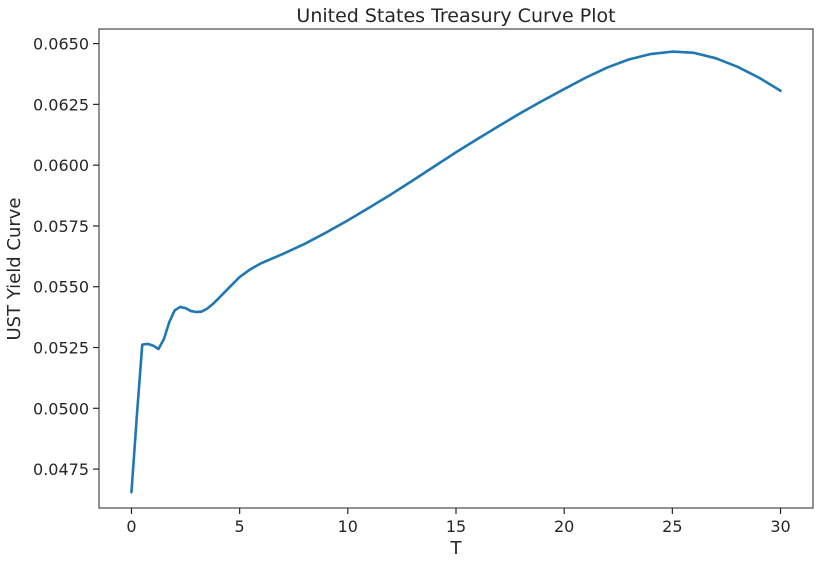 The width and height of the screenshot is (821, 565). Describe the element at coordinates (61, 226) in the screenshot. I see `y-tick-label: 0.0575` at that location.